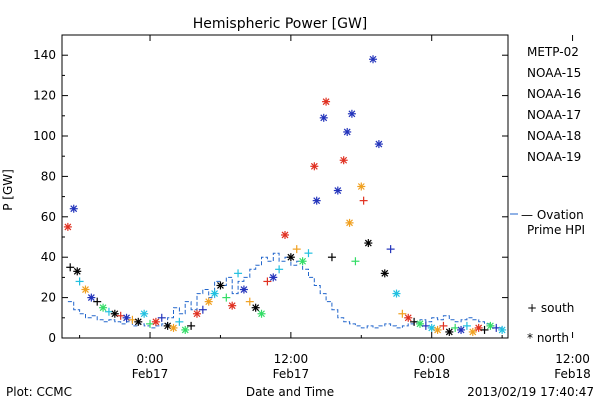  What do you see at coordinates (554, 115) in the screenshot?
I see `legend-entry: NOAA-17` at bounding box center [554, 115].